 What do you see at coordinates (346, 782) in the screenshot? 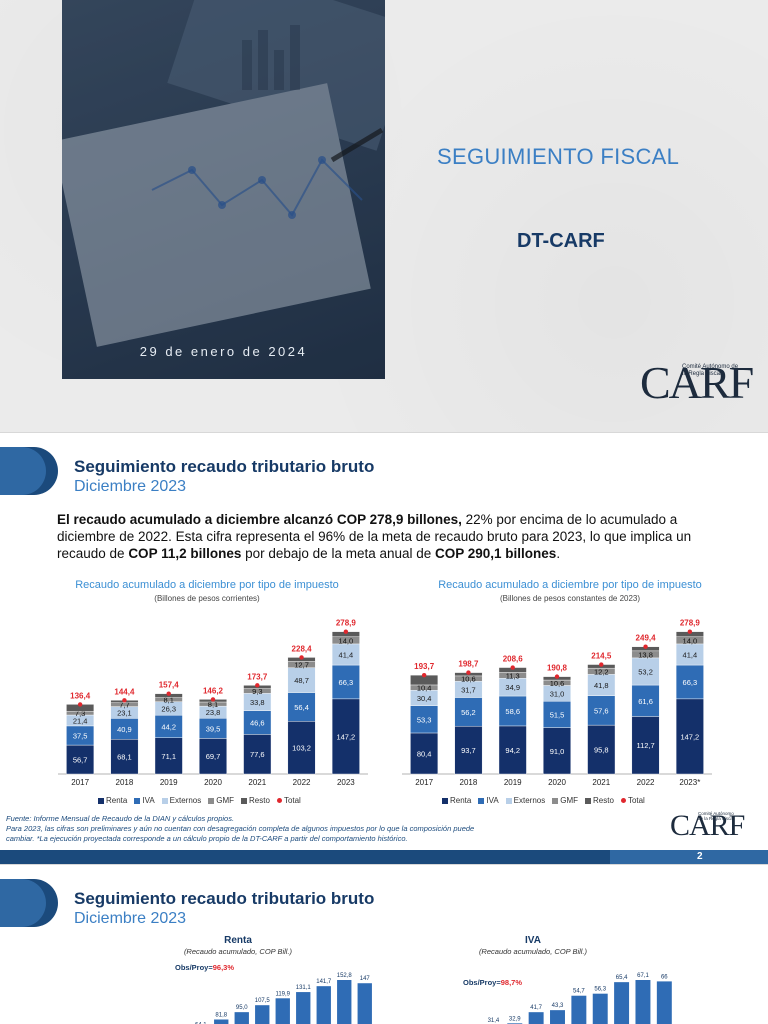
I see `category-label: 2023` at bounding box center [346, 782].